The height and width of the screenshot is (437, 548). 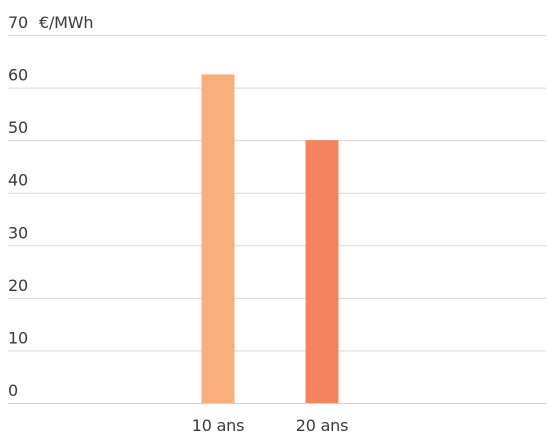 I want to click on y-axis-tick-labels: 0 10 20 30 40 50 60 70, so click(x=18, y=206).